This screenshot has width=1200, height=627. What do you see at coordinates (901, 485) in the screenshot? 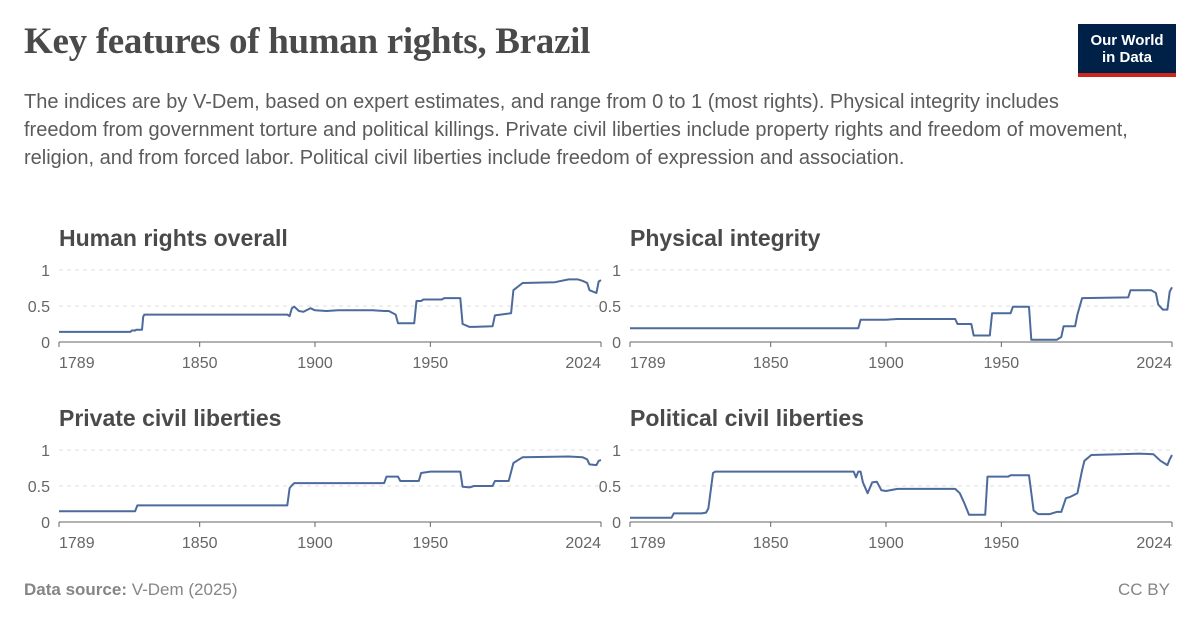
I see `series-line-political-civil-liberties` at bounding box center [901, 485].